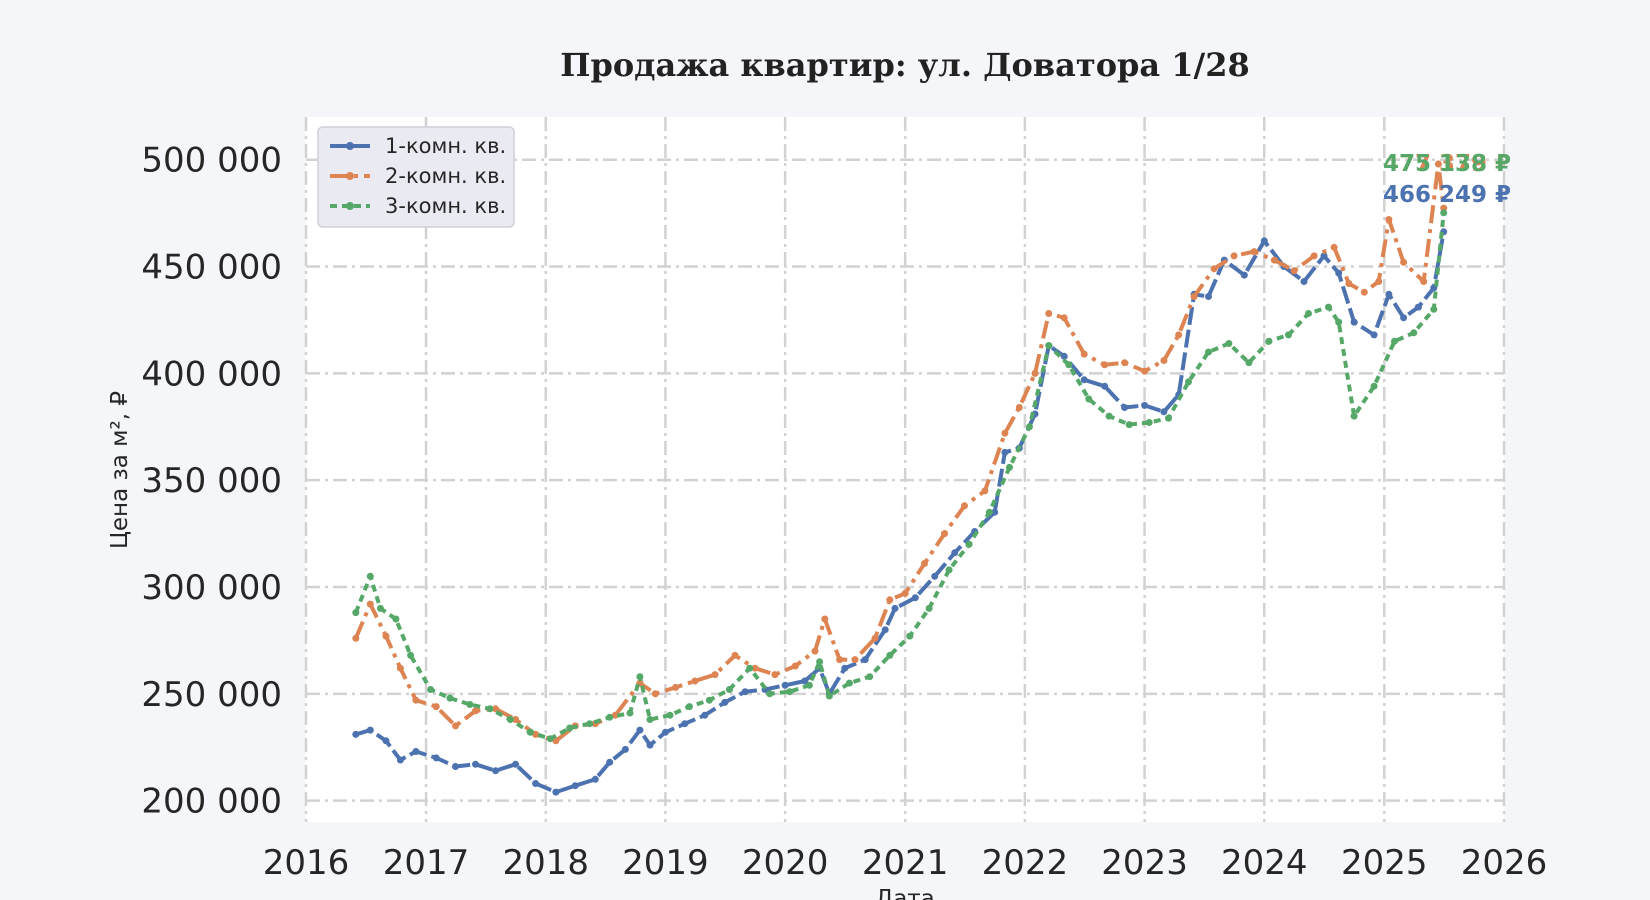  I want to click on y-tick-label: 300 000, so click(211, 588).